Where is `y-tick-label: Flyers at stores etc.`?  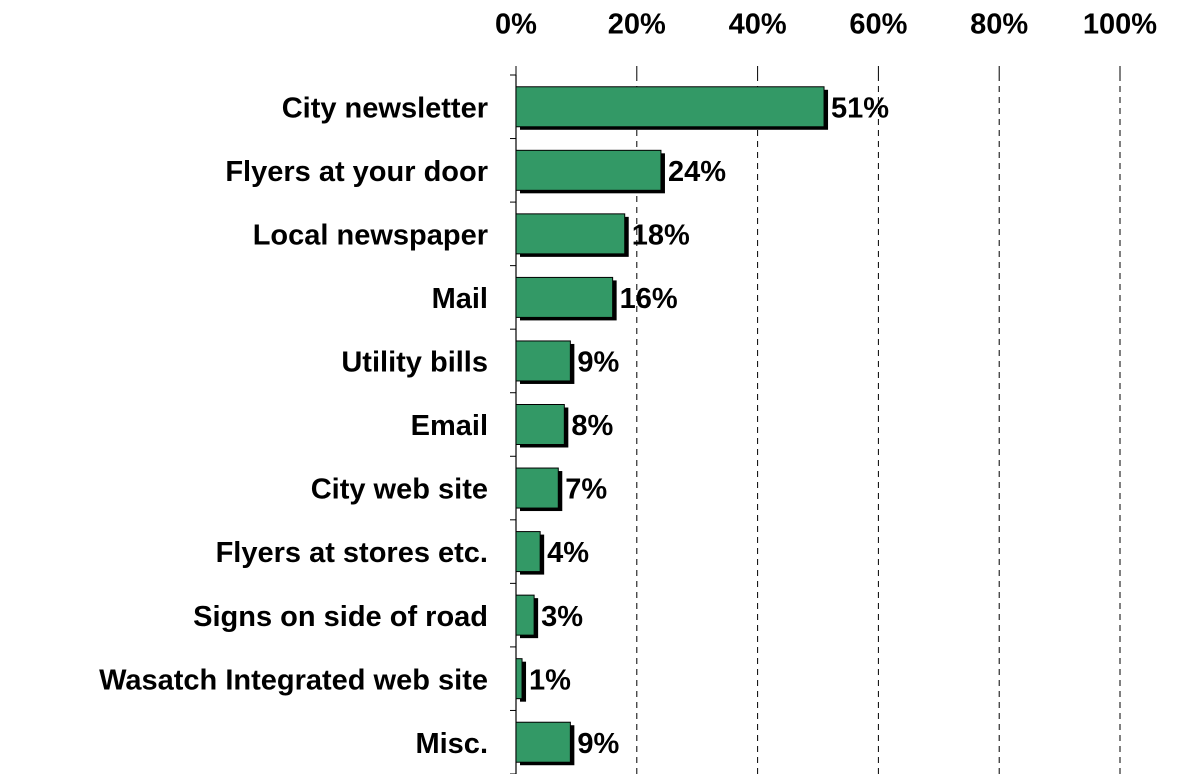
y-tick-label: Flyers at stores etc. is located at coordinates (352, 553).